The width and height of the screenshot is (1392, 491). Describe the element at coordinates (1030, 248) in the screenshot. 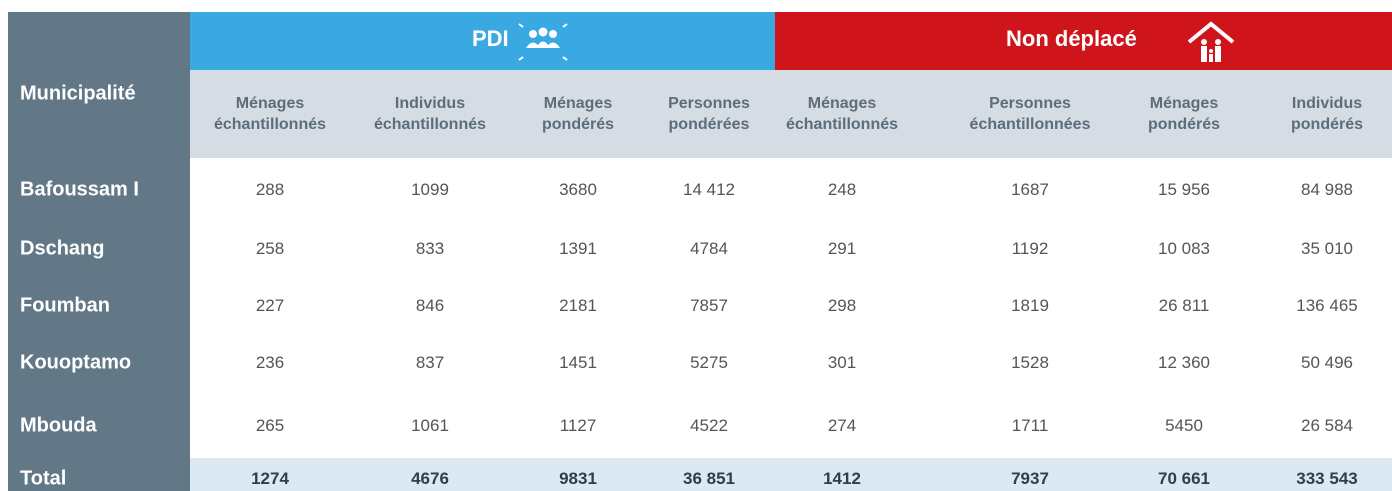

I see `cell-value: 1192` at that location.